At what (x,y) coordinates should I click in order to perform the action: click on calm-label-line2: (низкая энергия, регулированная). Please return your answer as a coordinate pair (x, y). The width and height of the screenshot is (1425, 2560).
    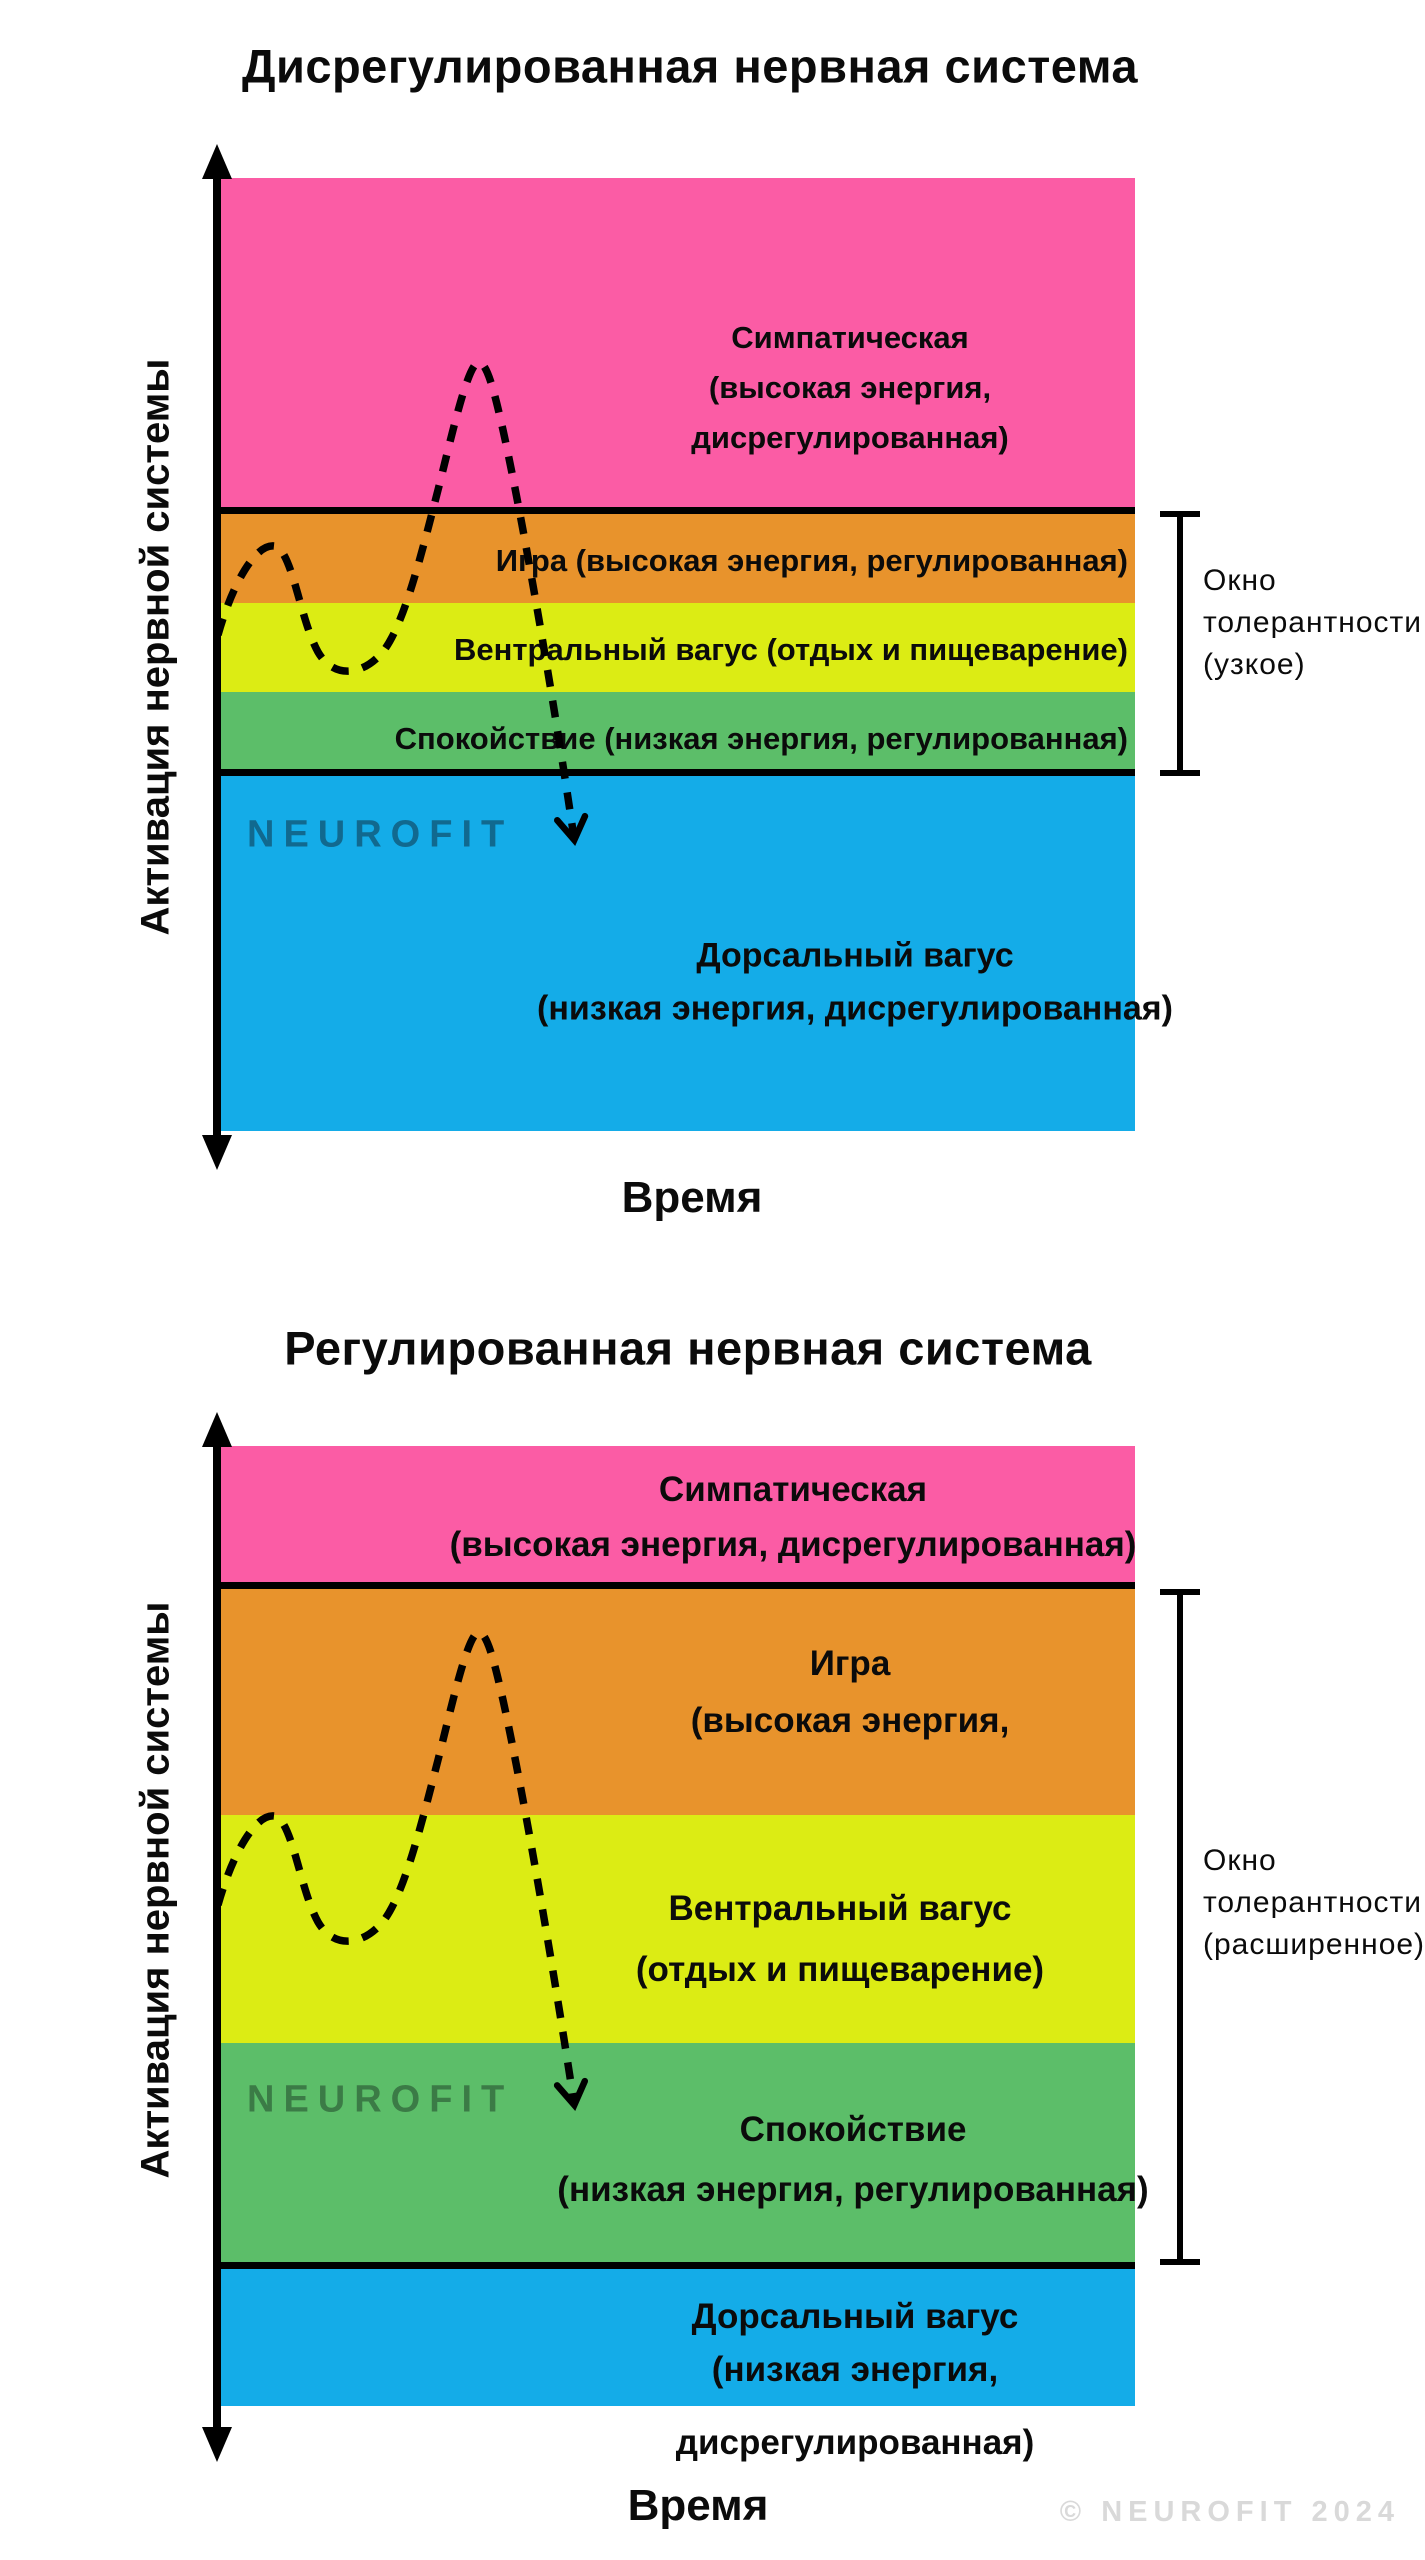
    Looking at the image, I should click on (853, 2189).